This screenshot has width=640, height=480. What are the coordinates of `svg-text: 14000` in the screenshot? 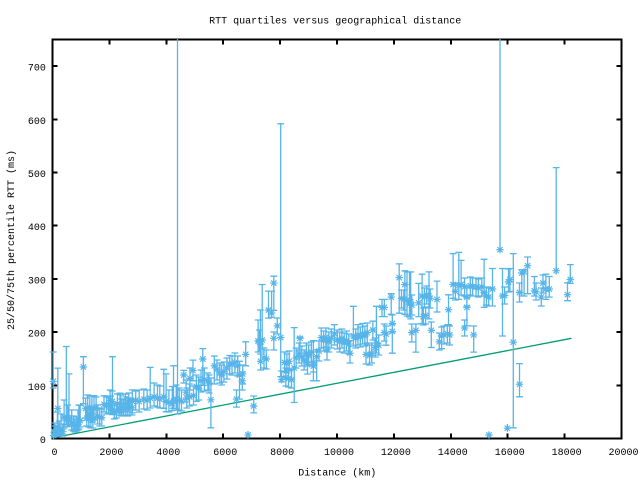 It's located at (453, 453).